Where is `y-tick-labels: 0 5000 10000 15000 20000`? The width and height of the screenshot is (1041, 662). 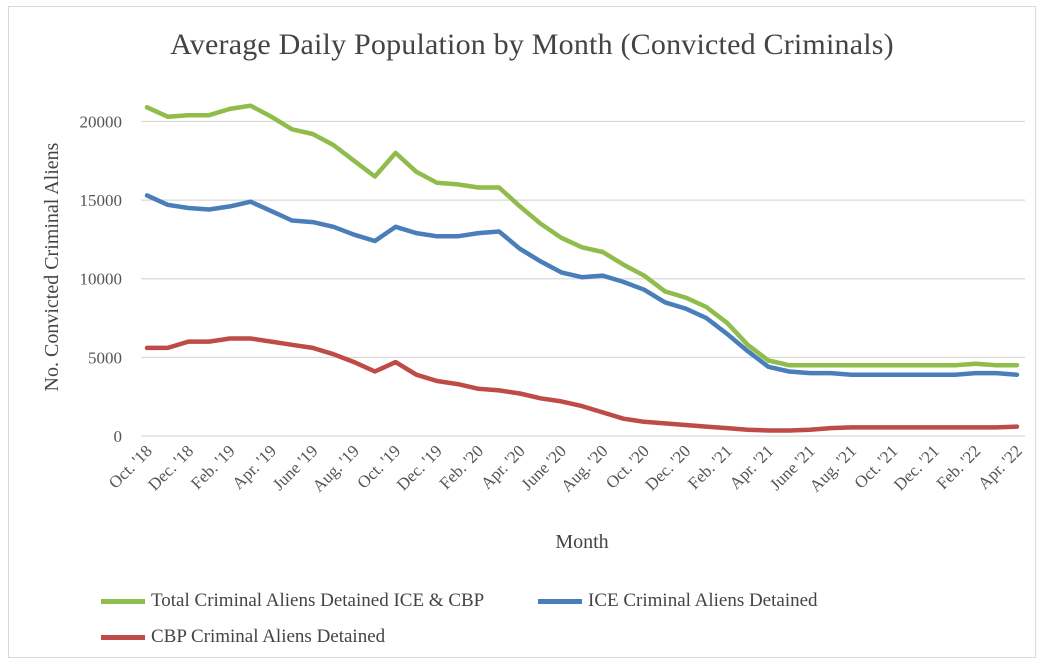
y-tick-labels: 0 5000 10000 15000 20000 is located at coordinates (101, 279).